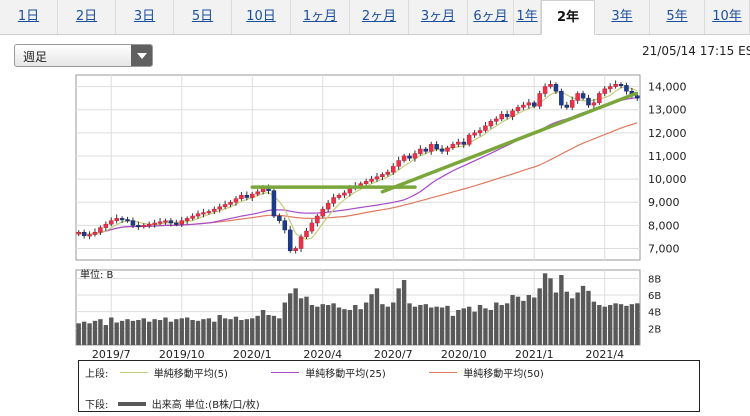 This screenshot has width=750, height=416. I want to click on tab-1日: 1日, so click(29, 17).